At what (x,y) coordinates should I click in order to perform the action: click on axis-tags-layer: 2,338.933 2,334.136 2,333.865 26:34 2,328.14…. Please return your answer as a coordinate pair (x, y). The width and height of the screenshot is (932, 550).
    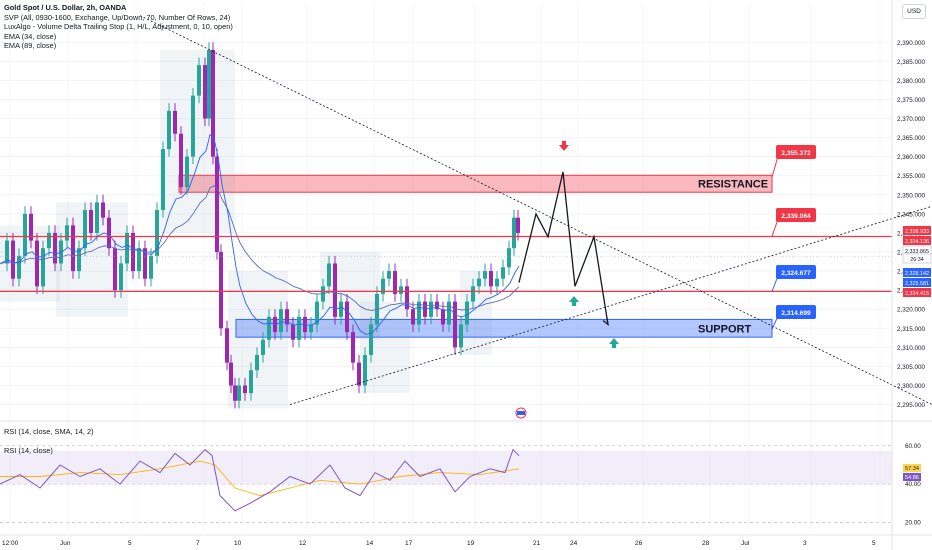
    Looking at the image, I should click on (917, 353).